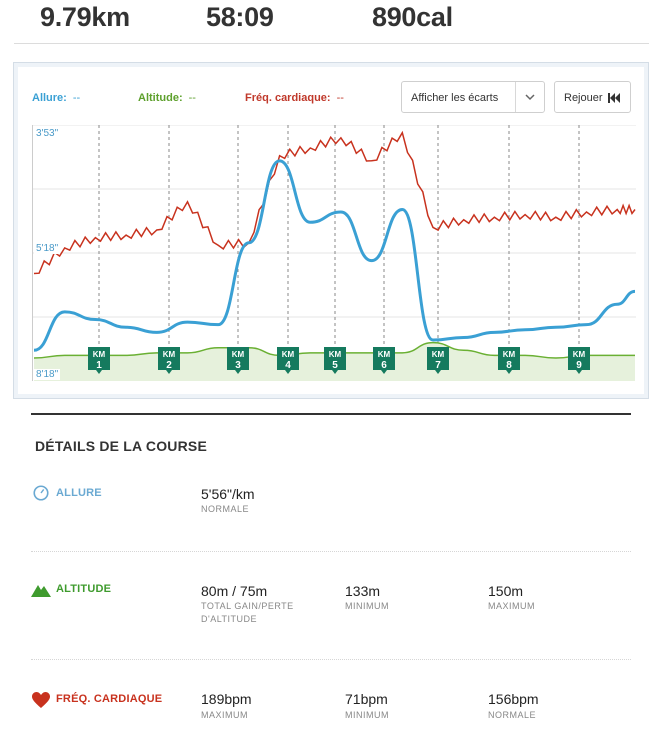  What do you see at coordinates (160, 98) in the screenshot?
I see `legend-altitude-label: Altitude:` at bounding box center [160, 98].